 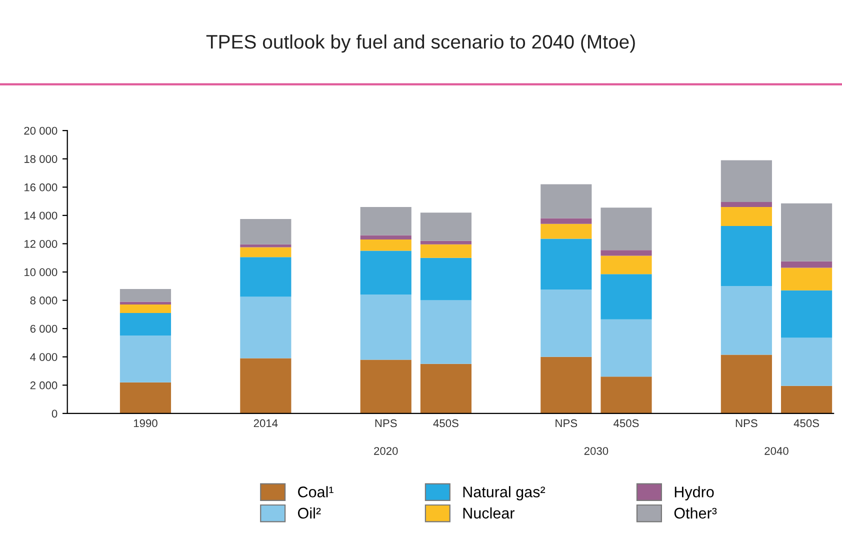 What do you see at coordinates (55, 414) in the screenshot?
I see `y-tick-label: 0` at bounding box center [55, 414].